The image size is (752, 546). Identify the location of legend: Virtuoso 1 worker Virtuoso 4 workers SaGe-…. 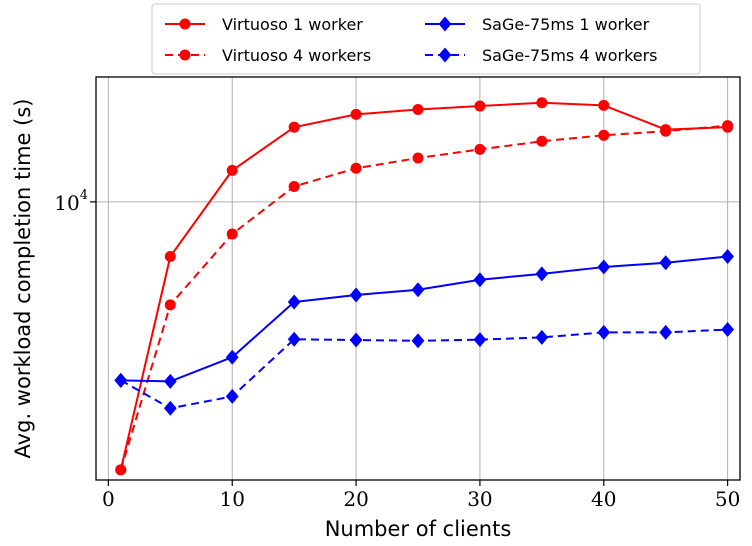
(426, 39).